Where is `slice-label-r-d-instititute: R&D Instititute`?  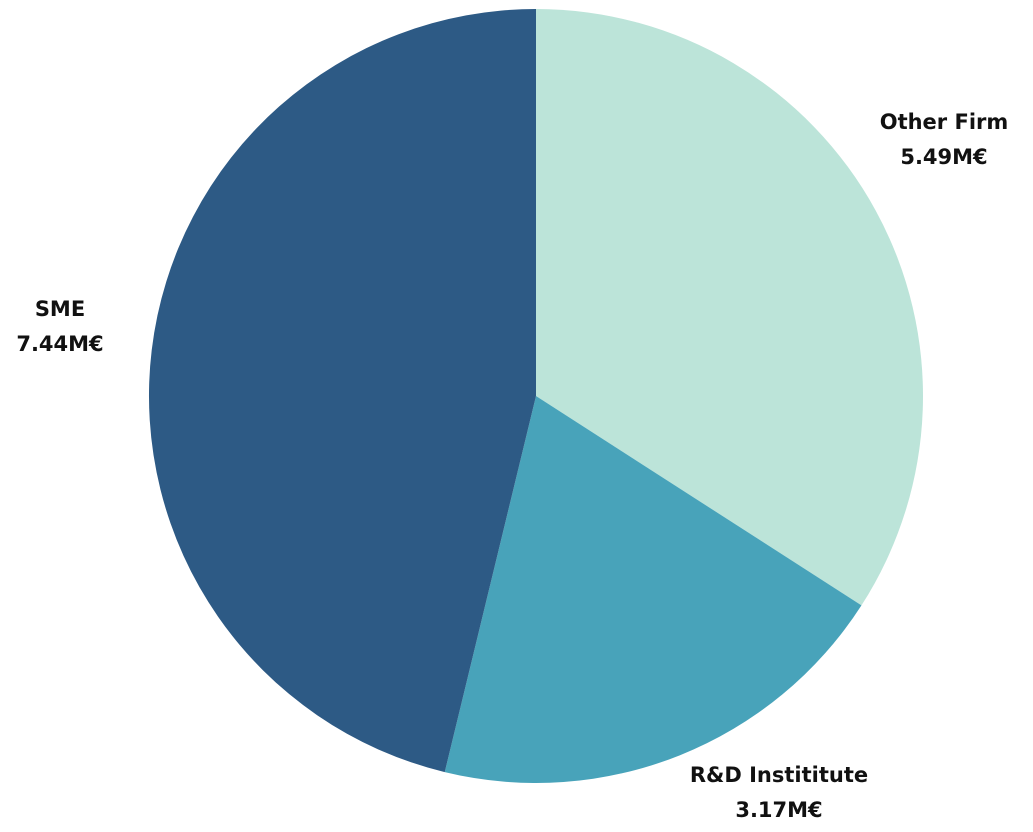
slice-label-r-d-instititute: R&D Instititute is located at coordinates (779, 775).